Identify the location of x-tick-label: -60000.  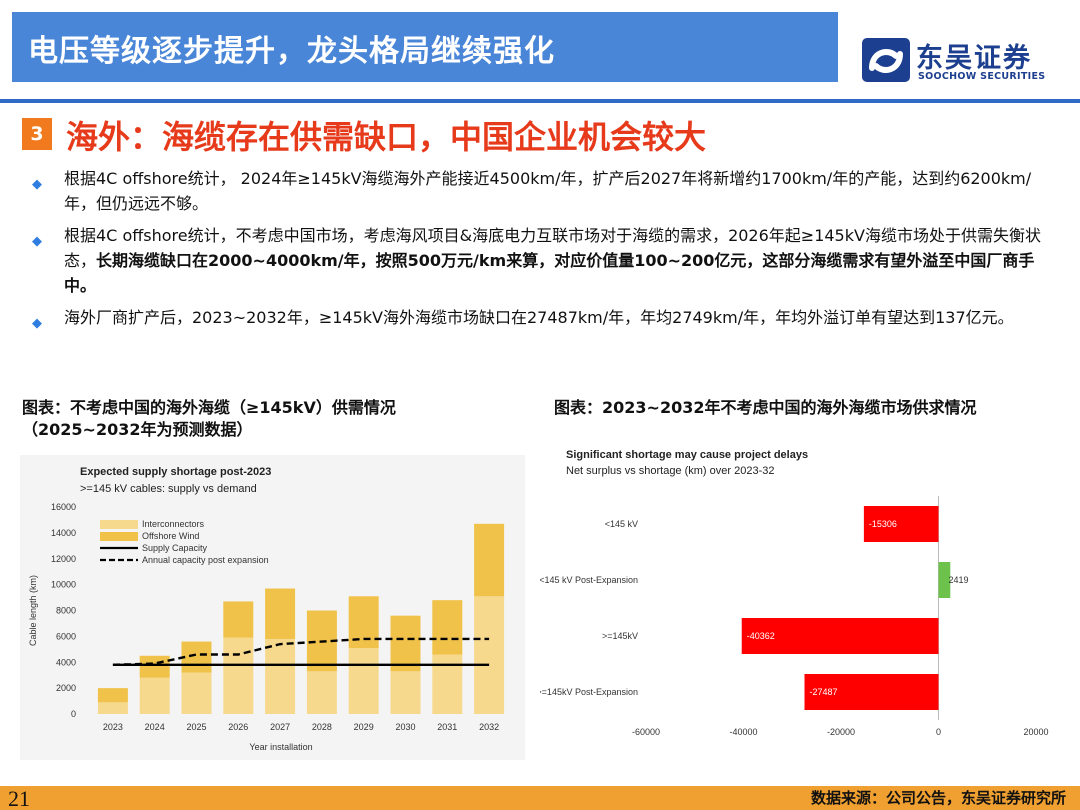
(646, 732).